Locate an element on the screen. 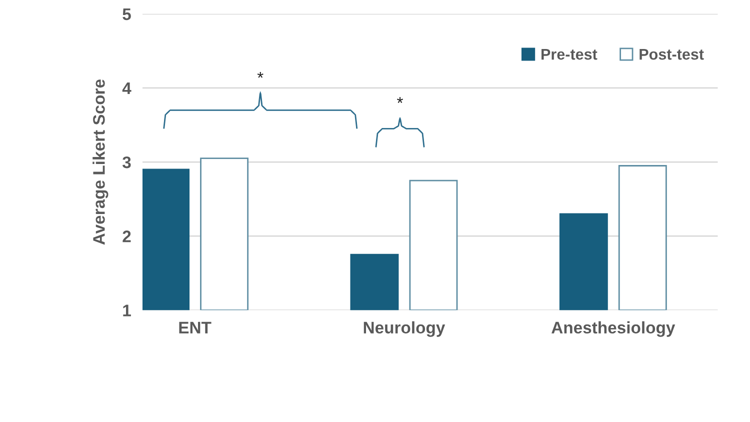  y-tick-label: 1 is located at coordinates (127, 310).